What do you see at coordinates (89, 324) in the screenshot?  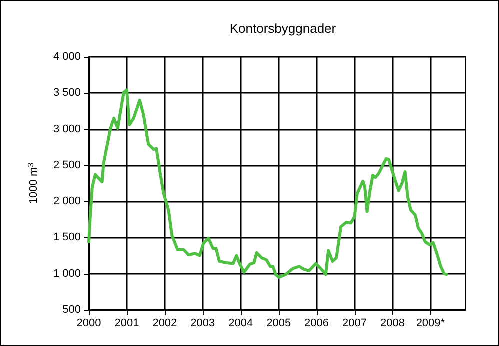 I see `x-tick-label: 2000` at bounding box center [89, 324].